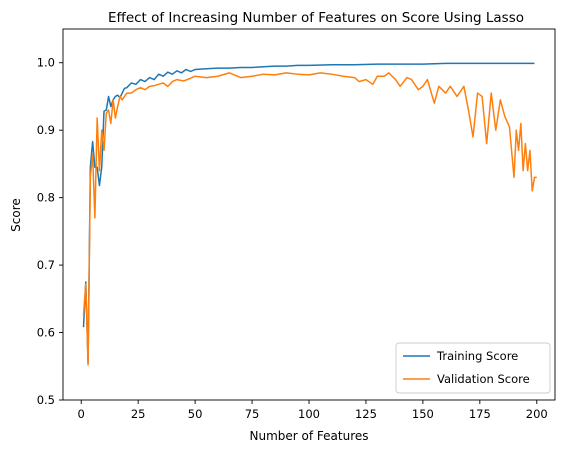  Describe the element at coordinates (366, 414) in the screenshot. I see `x-tick-label: 125` at that location.